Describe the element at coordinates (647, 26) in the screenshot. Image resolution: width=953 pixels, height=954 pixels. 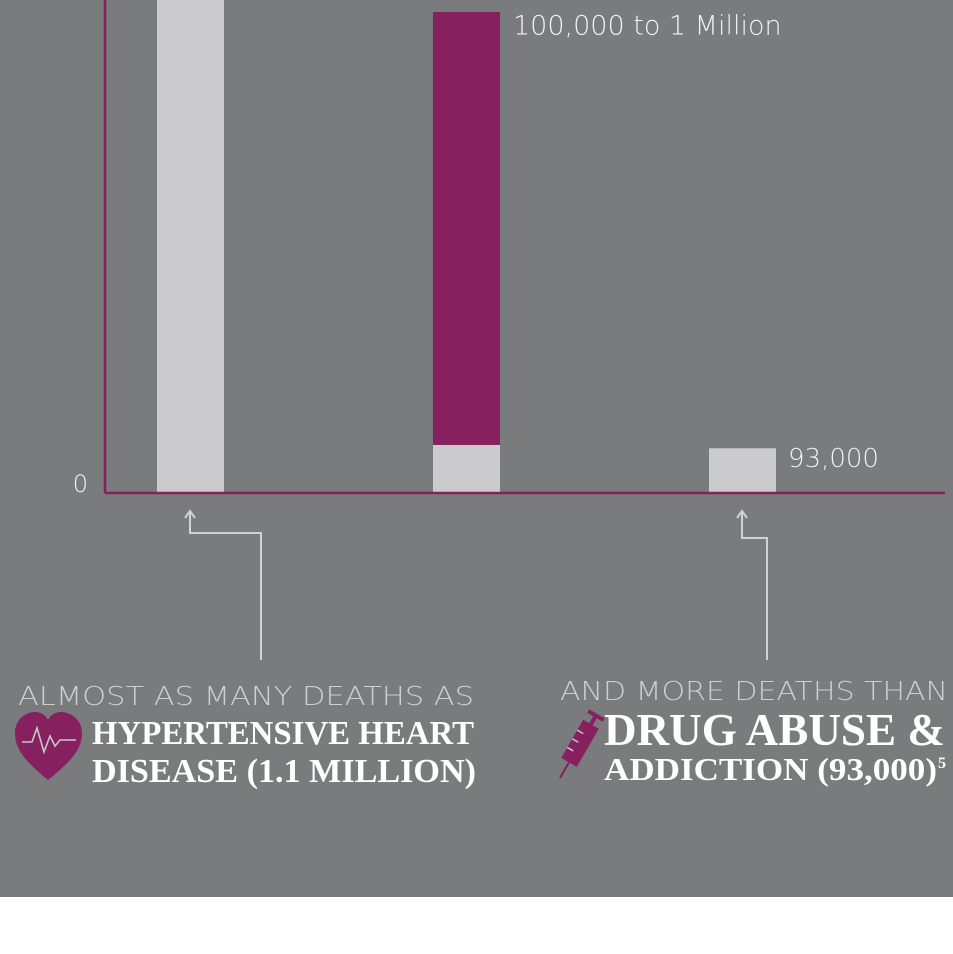
I see `range-label: 100,000 to 1 Million` at that location.